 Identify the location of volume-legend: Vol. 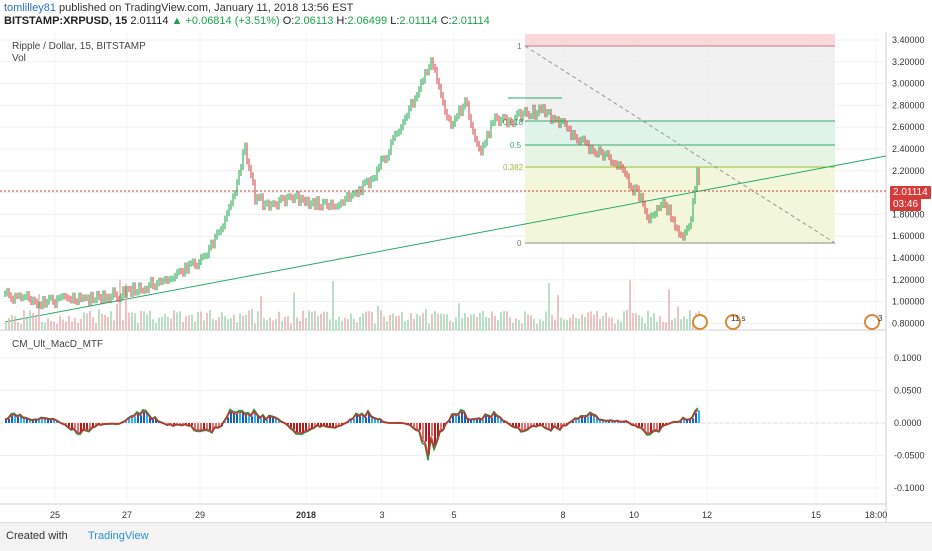
(19, 58).